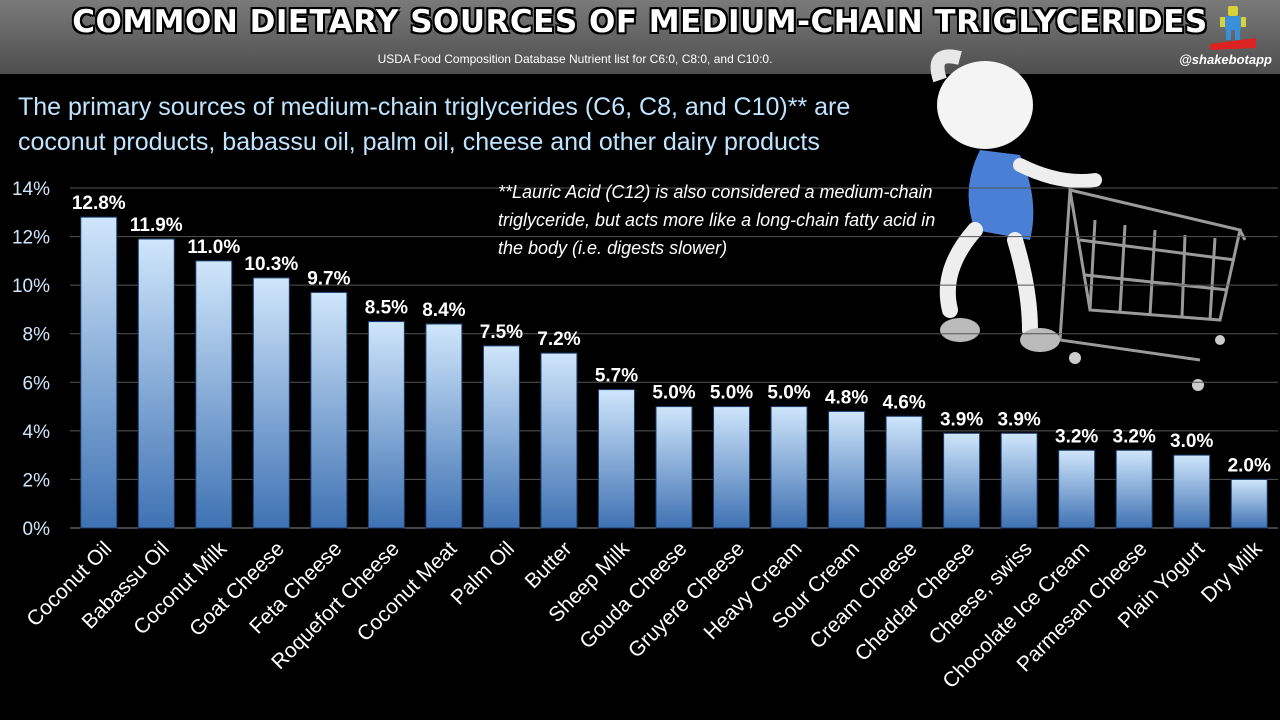 This screenshot has width=1280, height=720. I want to click on data-label: 8.5%, so click(386, 308).